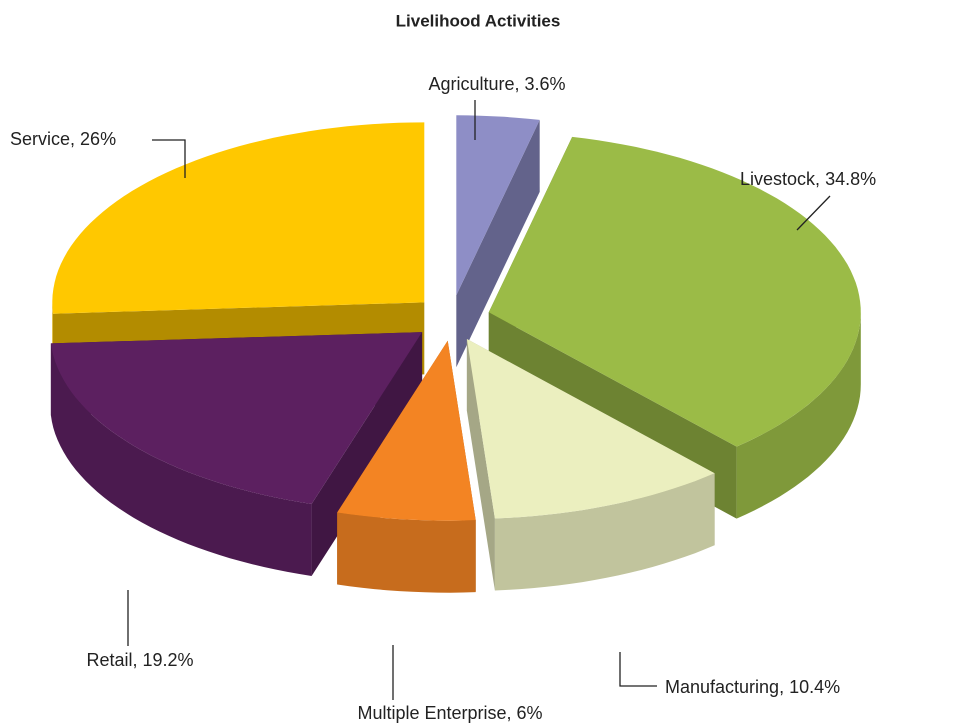  What do you see at coordinates (722, 687) in the screenshot?
I see `category-label: Manufacturing` at bounding box center [722, 687].